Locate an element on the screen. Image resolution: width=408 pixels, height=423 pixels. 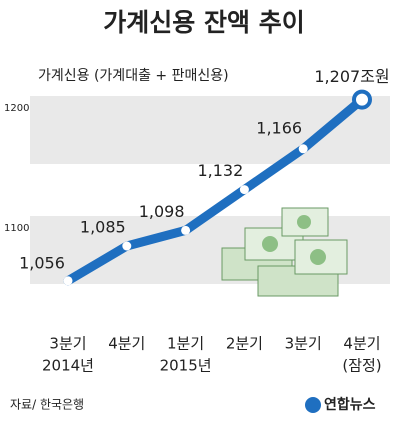
value-label: 1,085 is located at coordinates (103, 227).